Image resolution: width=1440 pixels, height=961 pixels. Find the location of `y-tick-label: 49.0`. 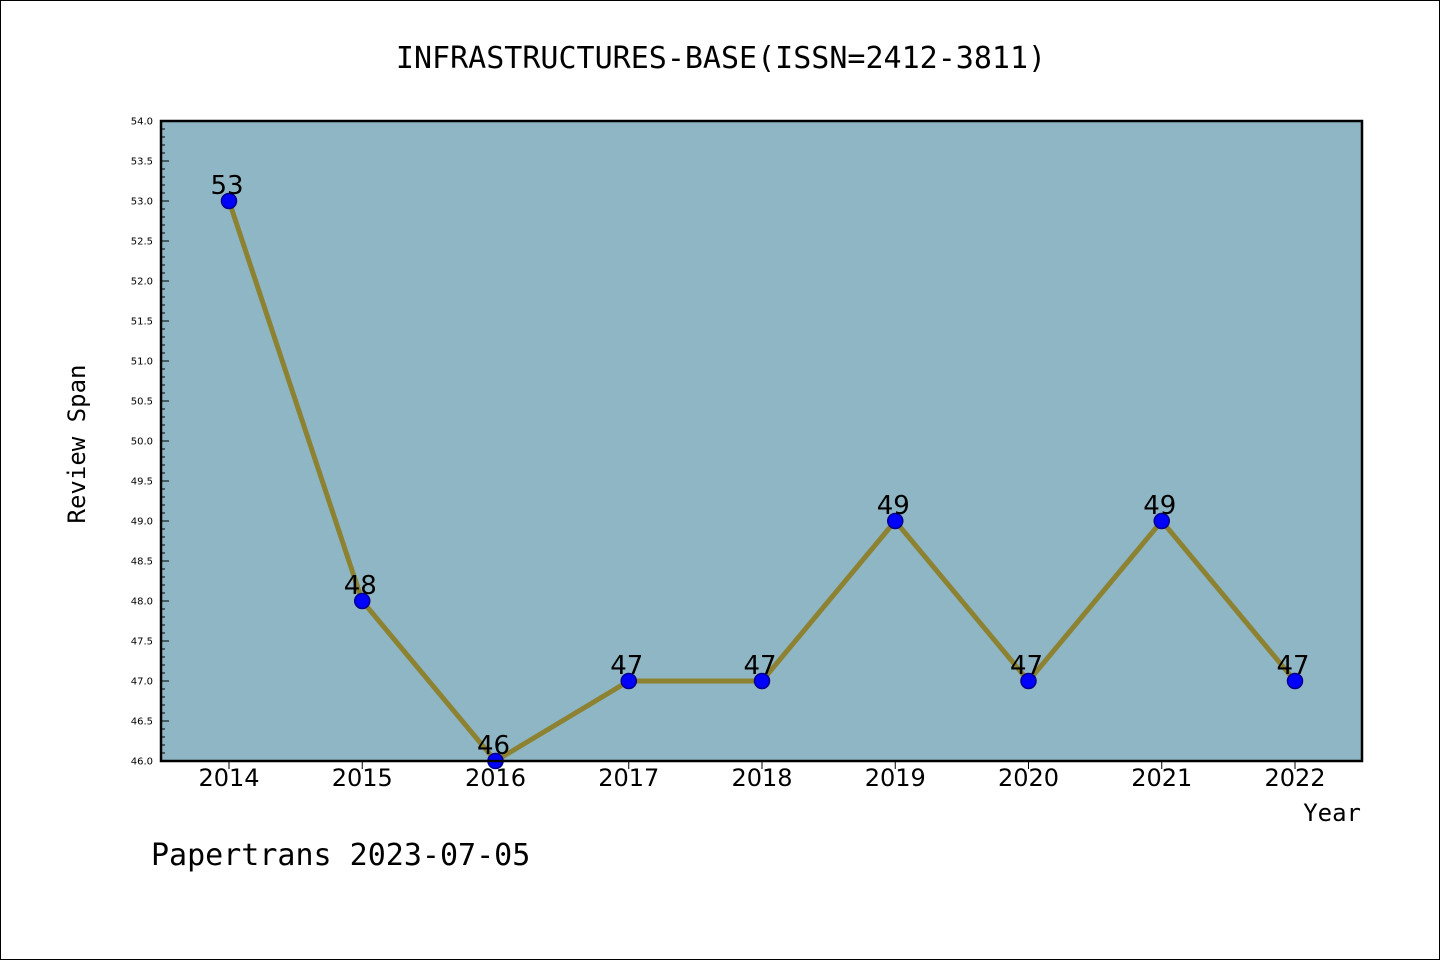

y-tick-label: 49.0 is located at coordinates (142, 522).